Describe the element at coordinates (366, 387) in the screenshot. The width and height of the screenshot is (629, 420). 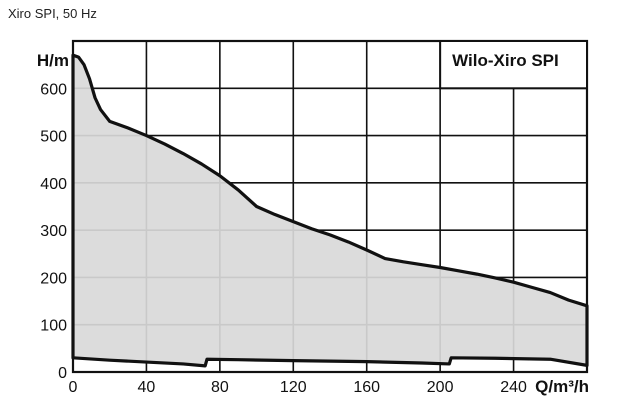
I see `x-tick-label: 160` at that location.